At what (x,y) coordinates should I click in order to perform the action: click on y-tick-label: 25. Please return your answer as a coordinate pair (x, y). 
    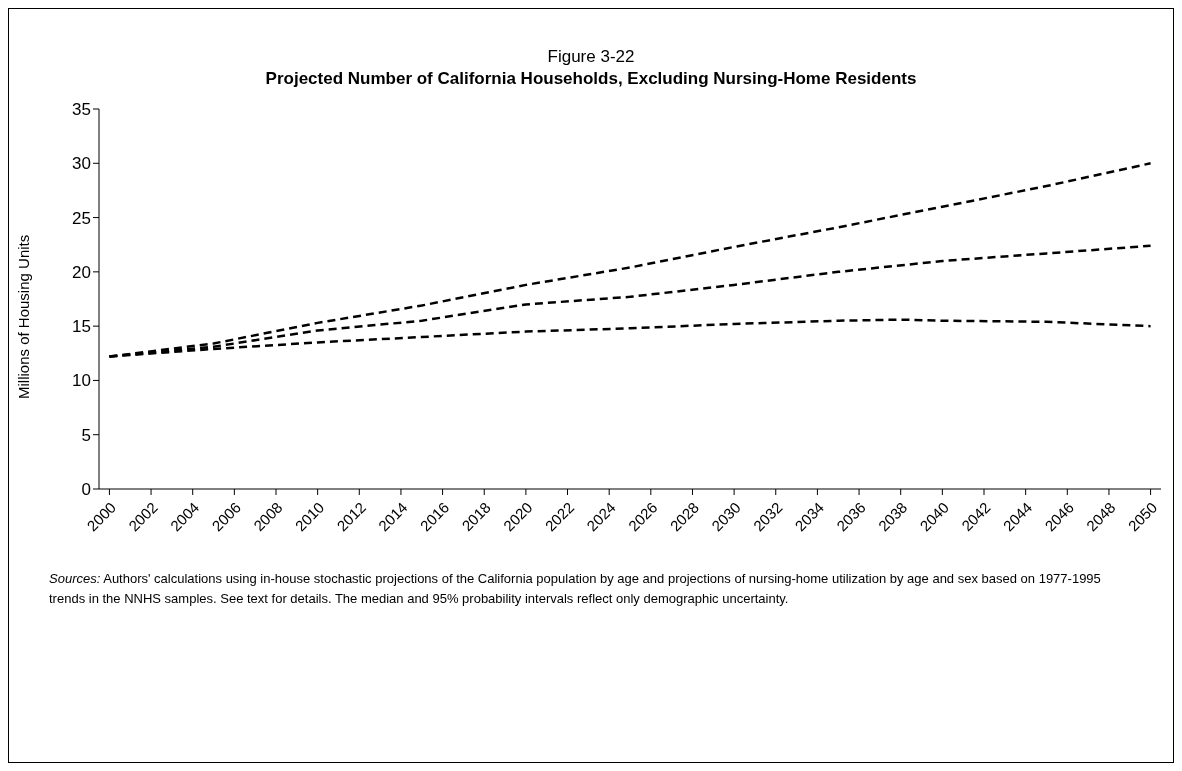
    Looking at the image, I should click on (81, 218).